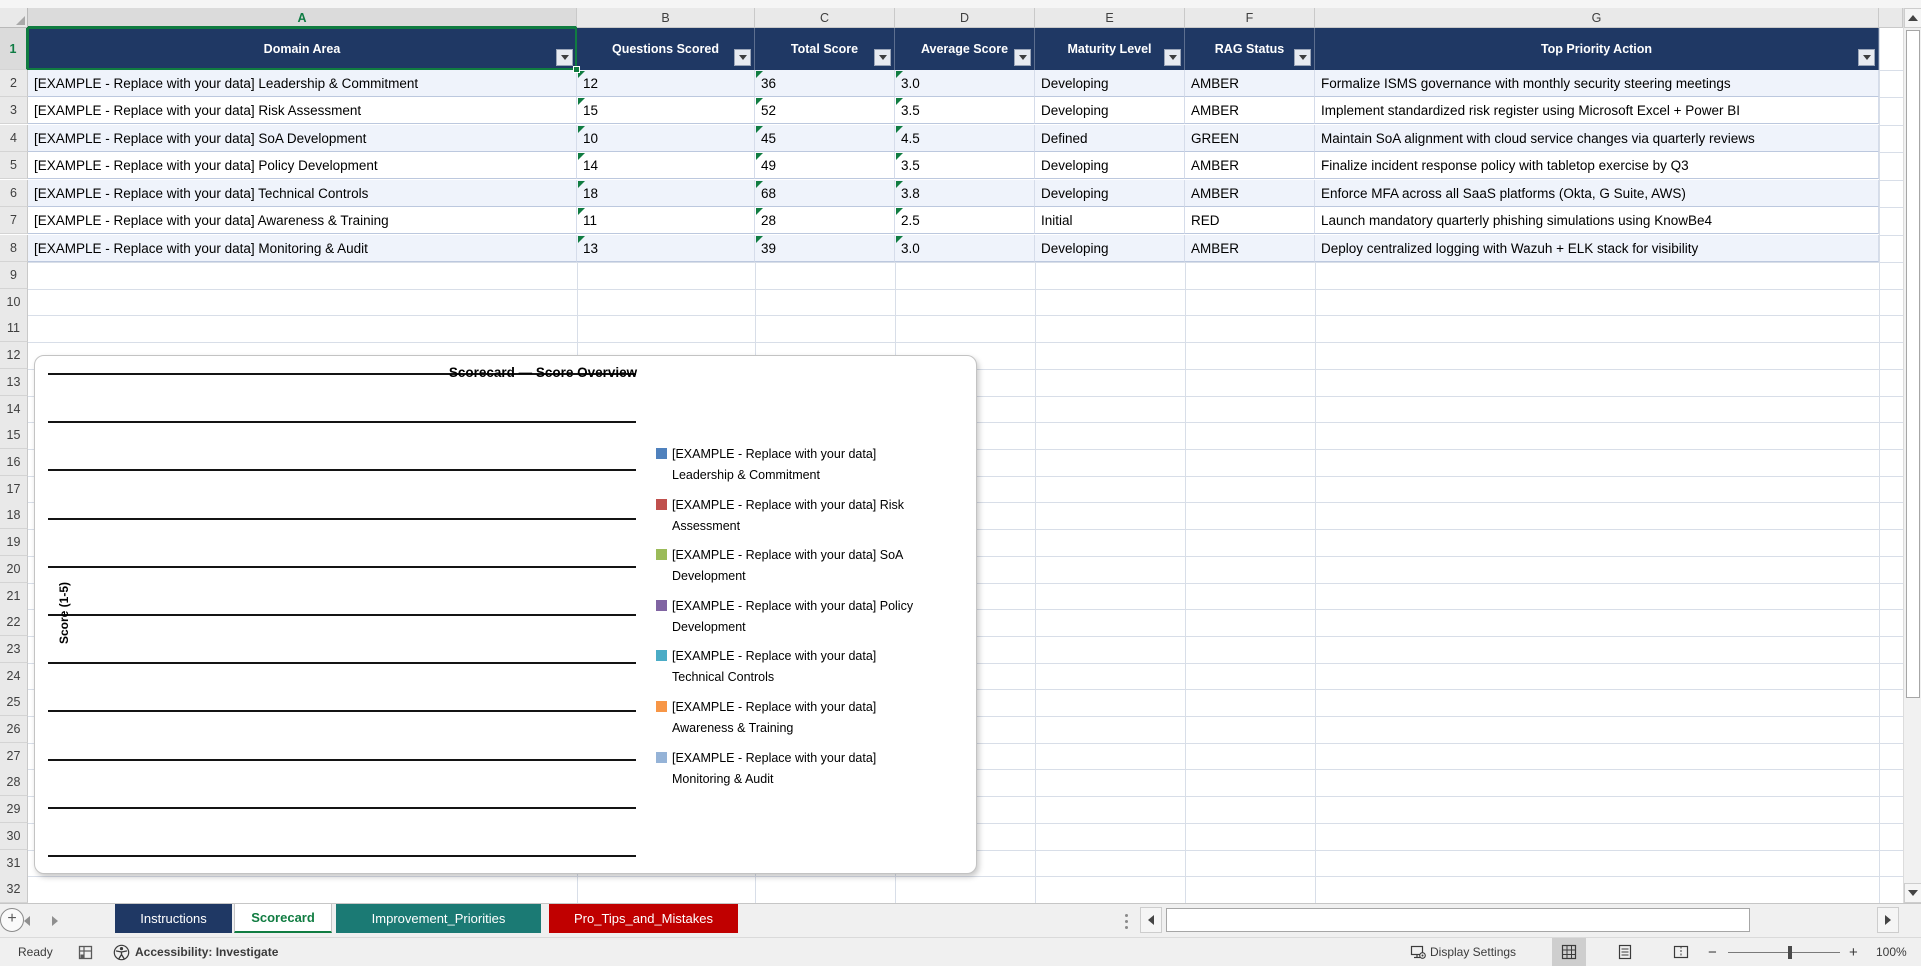 This screenshot has width=1921, height=966. I want to click on cell-E4: Defined, so click(1110, 138).